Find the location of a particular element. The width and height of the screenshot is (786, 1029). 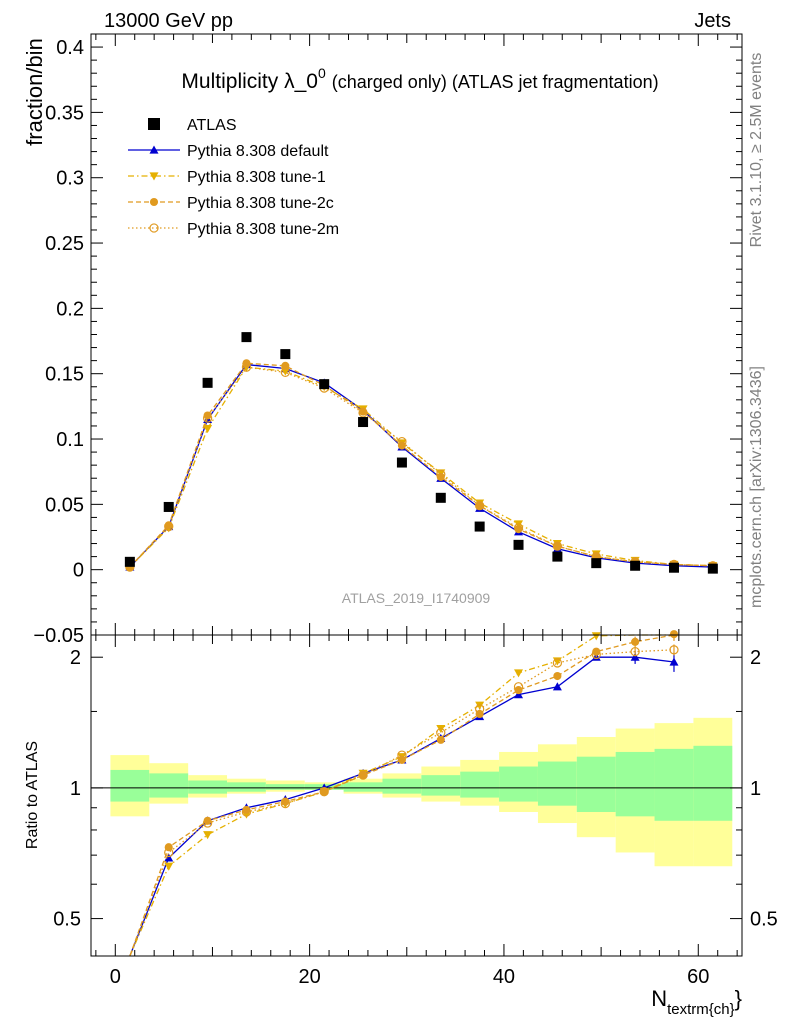

legend-label-2: Pythia 8.308 tune-1 is located at coordinates (256, 177).